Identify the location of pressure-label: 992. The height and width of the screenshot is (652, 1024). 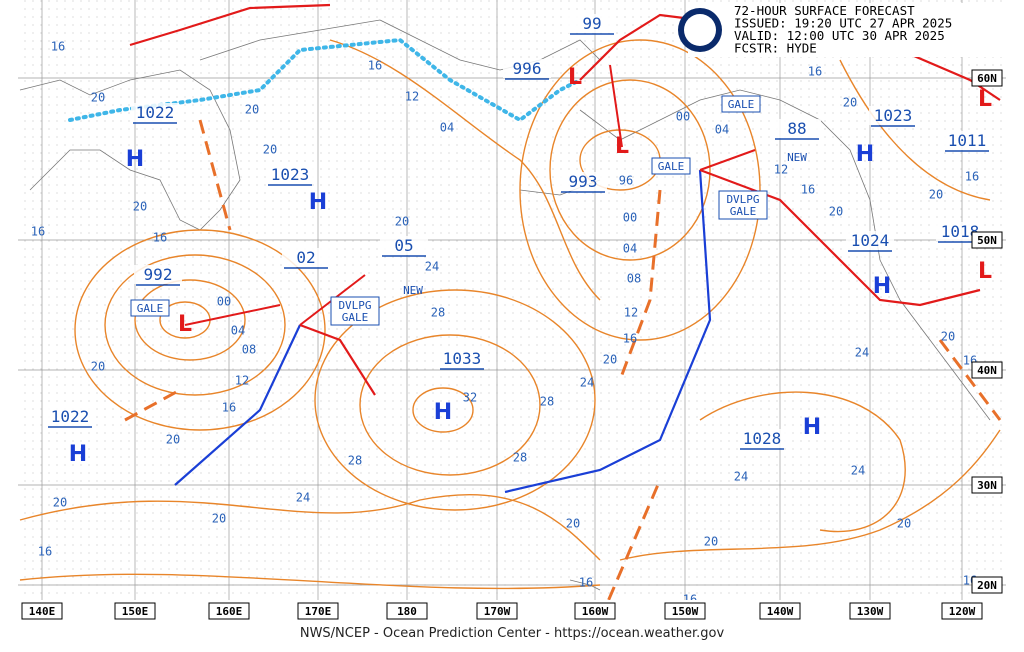
(158, 274).